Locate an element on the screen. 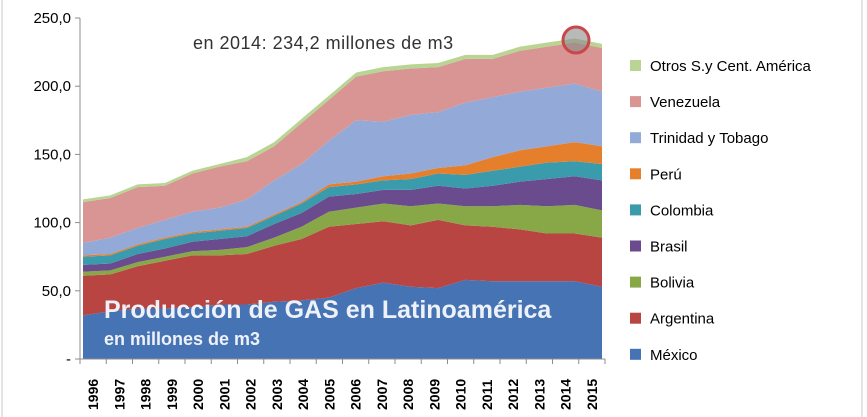 This screenshot has height=417, width=867. legend-label-peru: Perú is located at coordinates (666, 174).